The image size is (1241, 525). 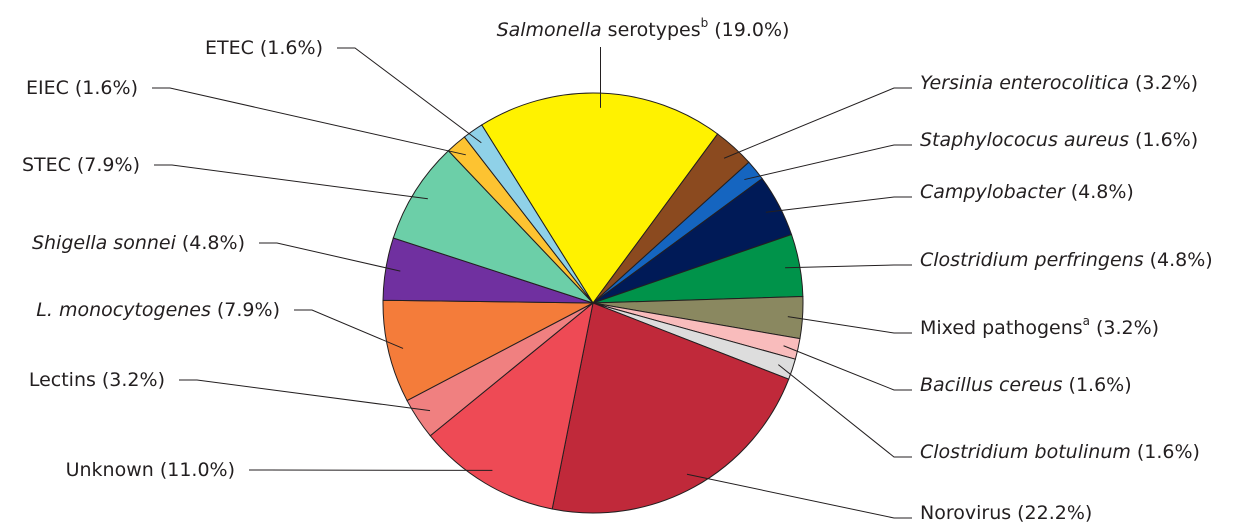 What do you see at coordinates (47, 88) in the screenshot?
I see `category-name: EIEC` at bounding box center [47, 88].